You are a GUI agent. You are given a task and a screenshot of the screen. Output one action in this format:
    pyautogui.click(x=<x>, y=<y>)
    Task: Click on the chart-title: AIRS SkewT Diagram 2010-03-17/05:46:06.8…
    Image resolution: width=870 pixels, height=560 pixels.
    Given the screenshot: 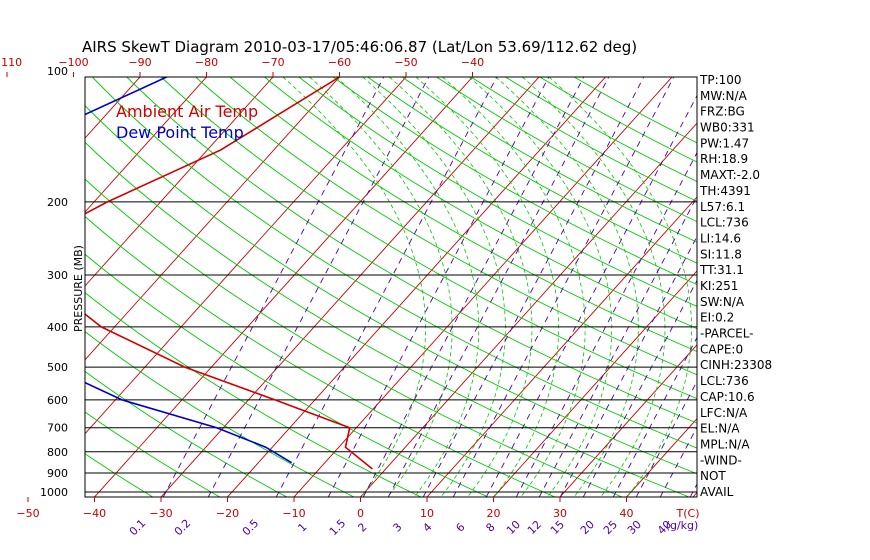 What is the action you would take?
    pyautogui.click(x=359, y=47)
    